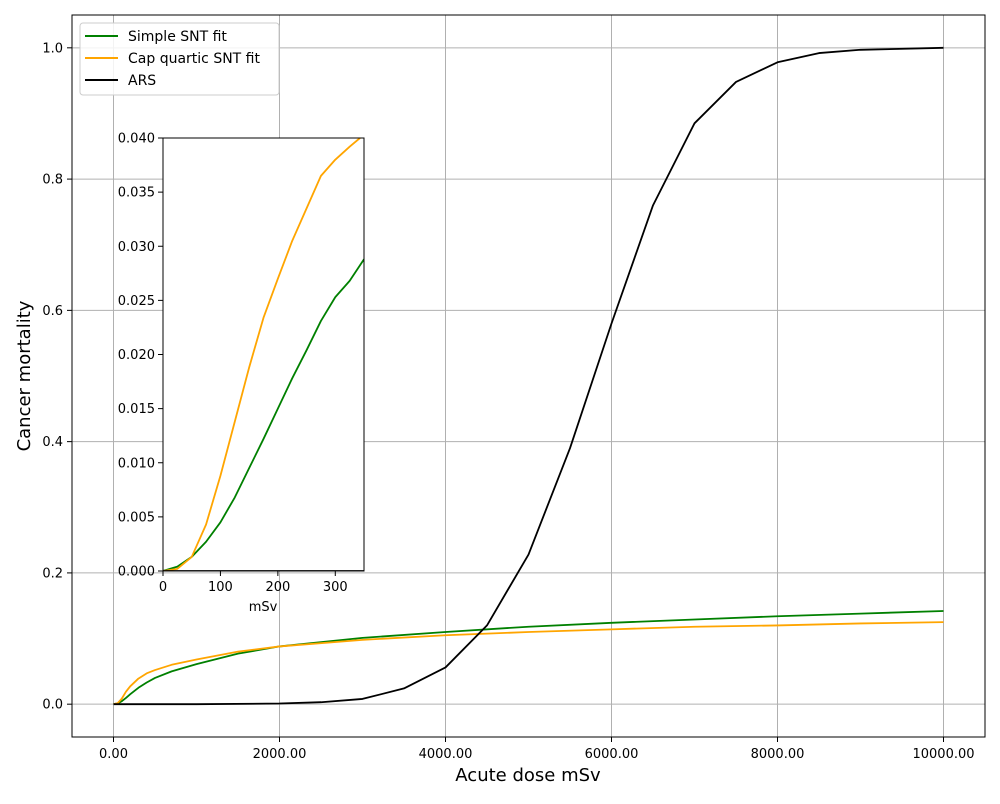 This screenshot has height=804, width=1000. I want to click on inset-y-tick-label: 0.025, so click(136, 301).